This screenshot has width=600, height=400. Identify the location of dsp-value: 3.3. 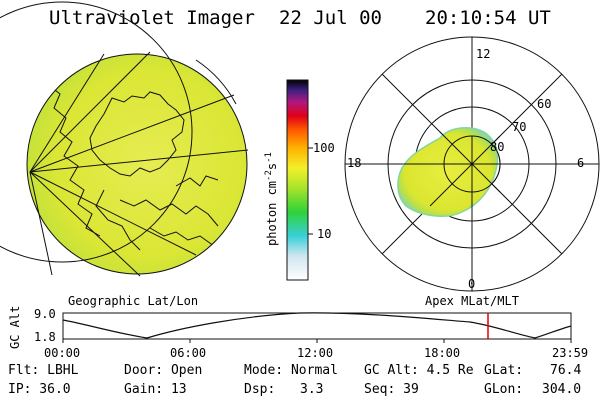
(312, 389).